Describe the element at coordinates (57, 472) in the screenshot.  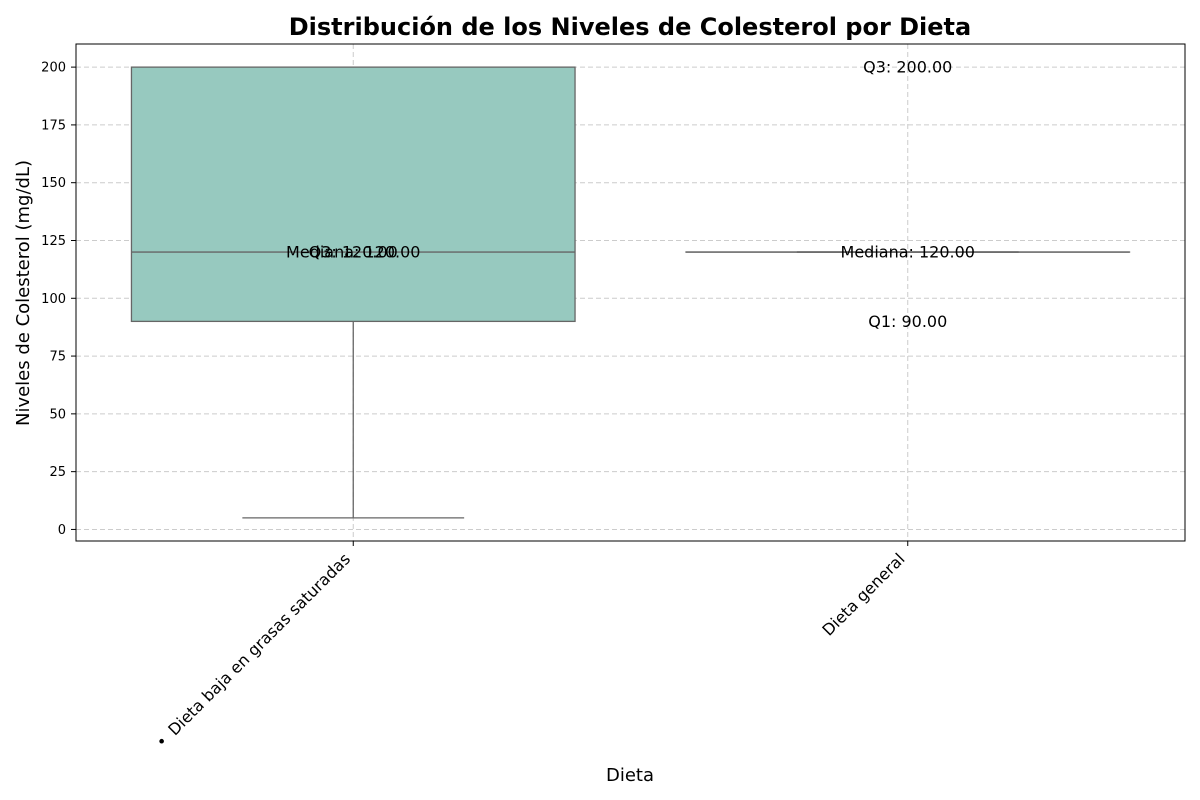
I see `y-tick-label: 25` at that location.